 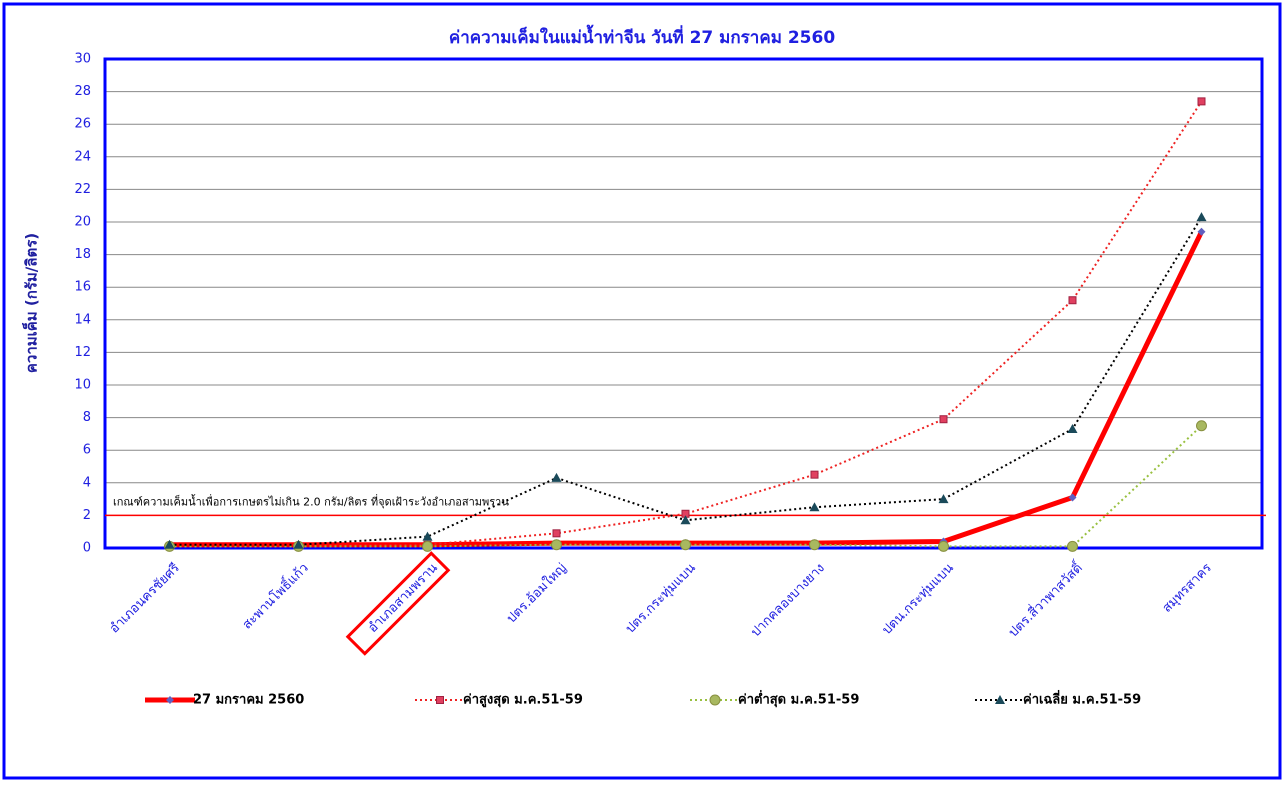 What do you see at coordinates (82, 189) in the screenshot?
I see `y-tick-label: 22` at bounding box center [82, 189].